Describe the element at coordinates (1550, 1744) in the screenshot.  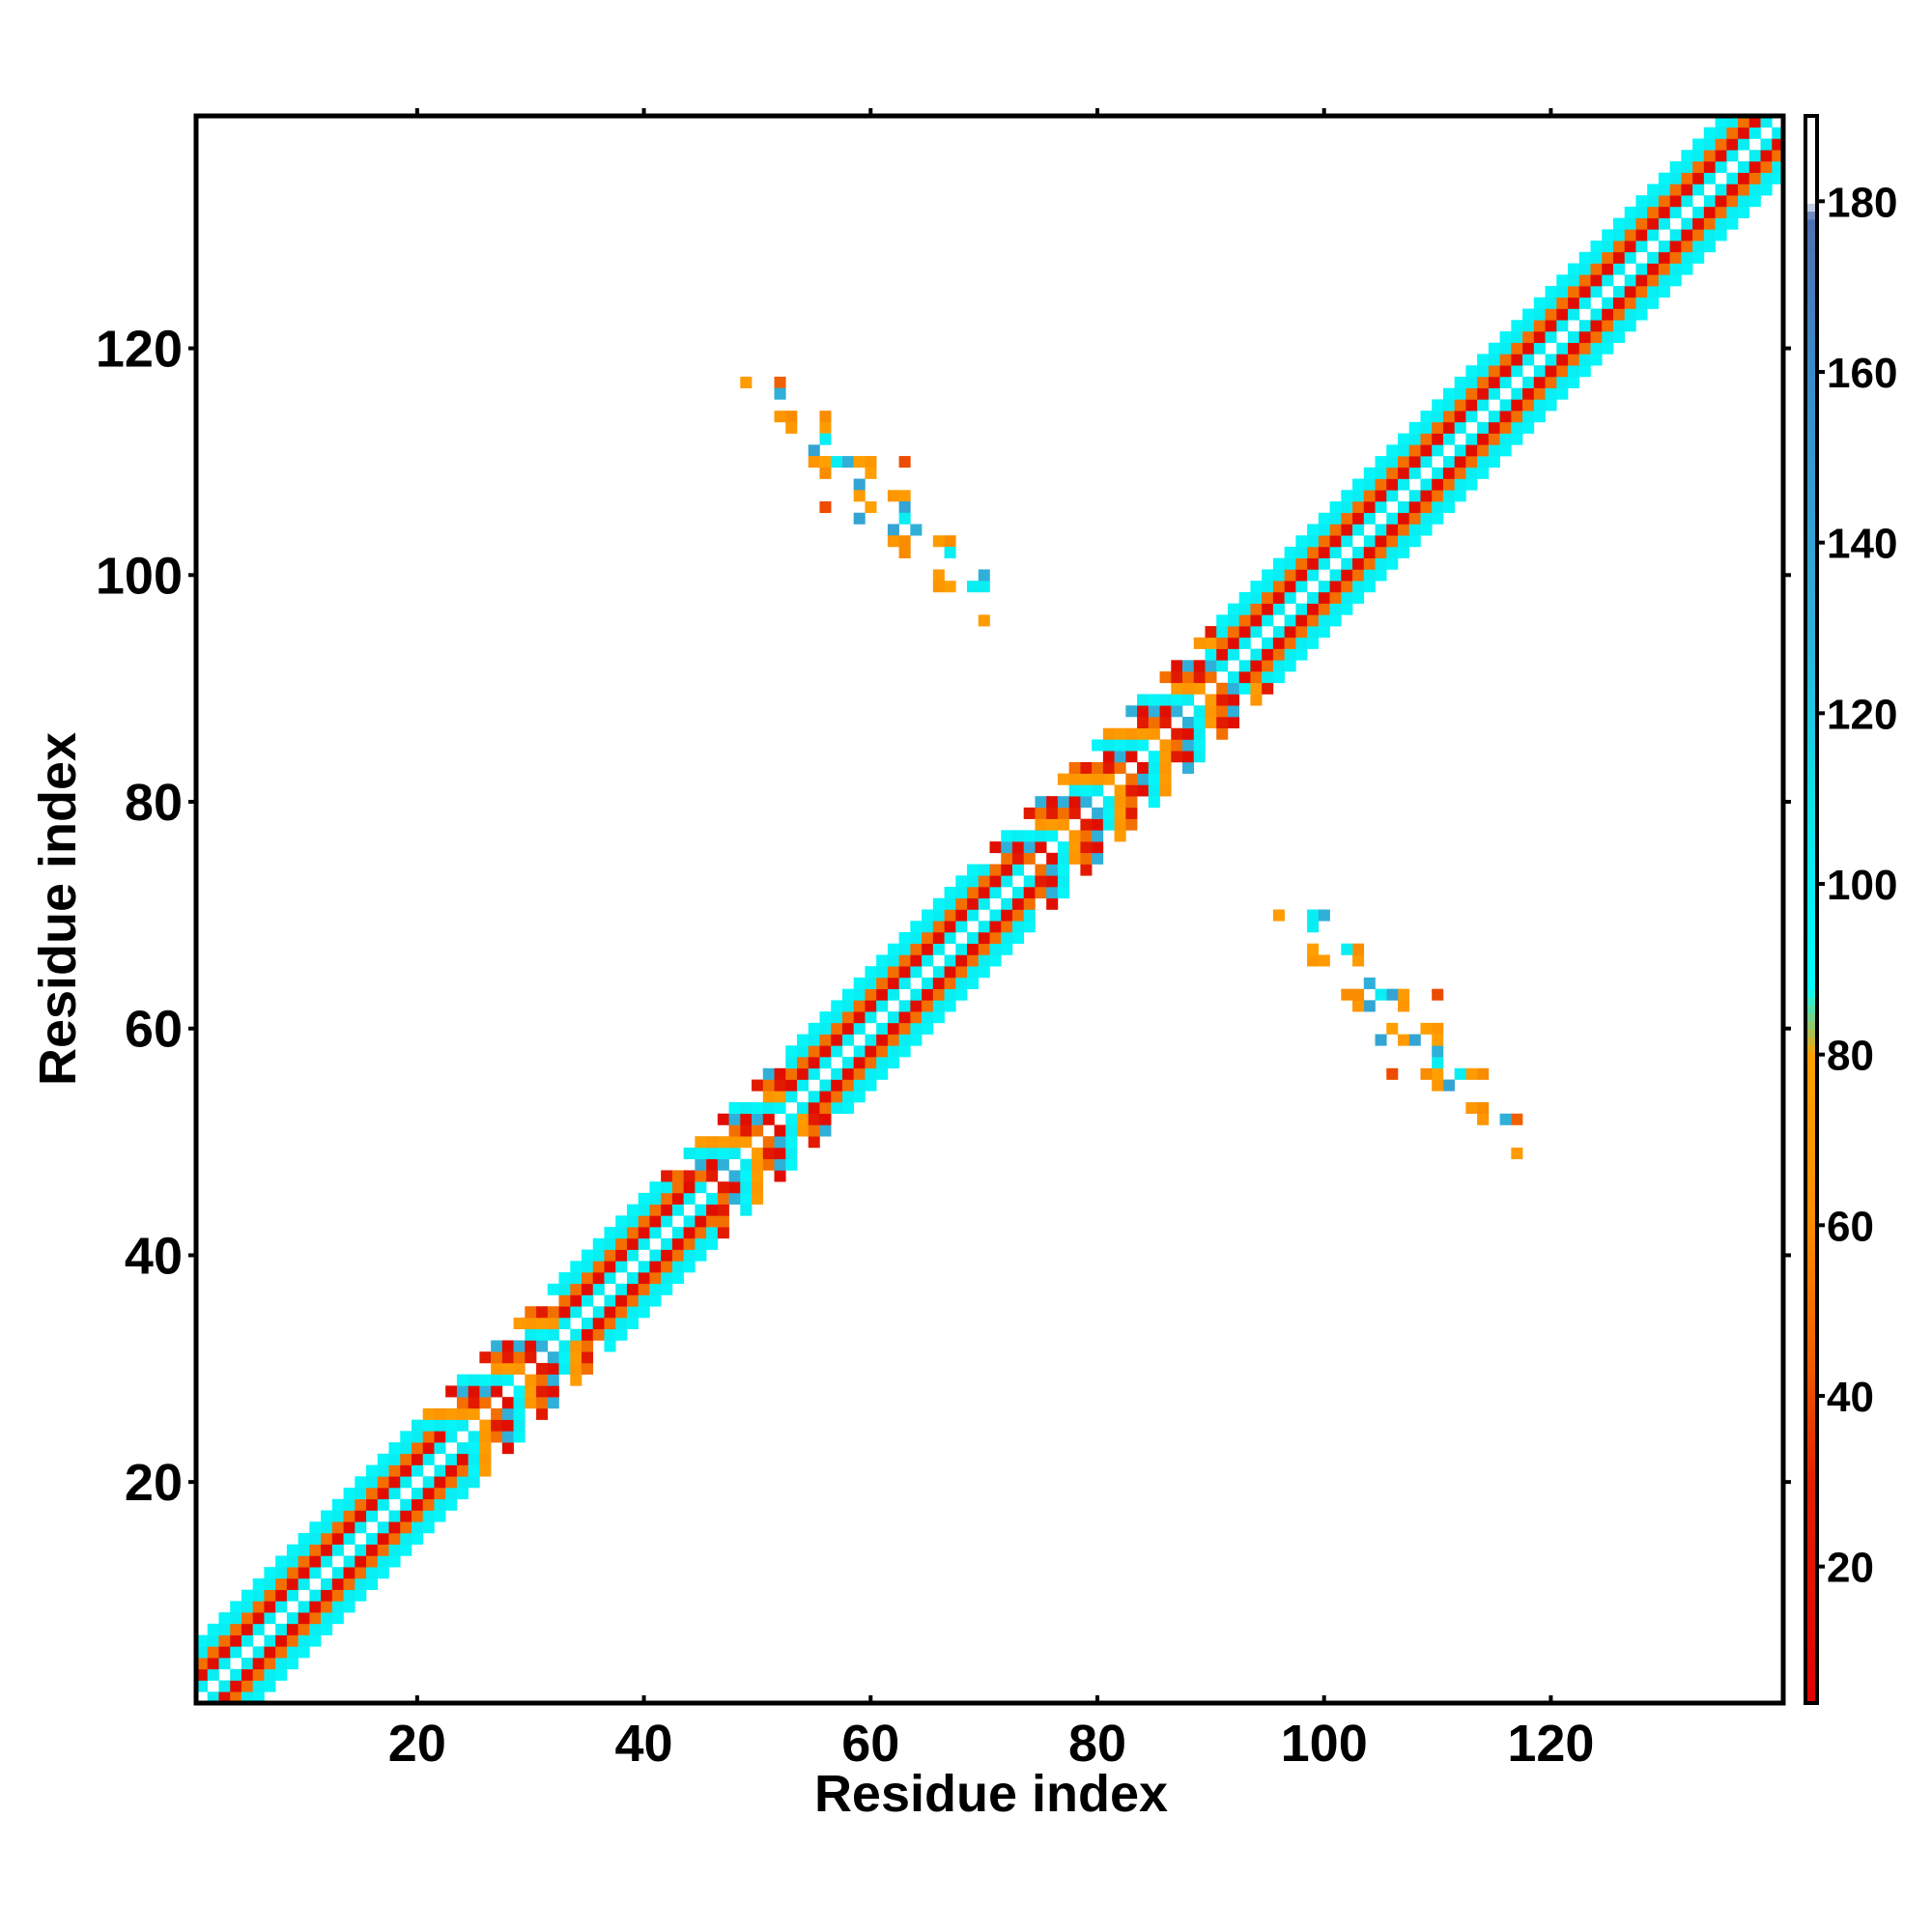
I see `x-tick-label: 120` at that location.